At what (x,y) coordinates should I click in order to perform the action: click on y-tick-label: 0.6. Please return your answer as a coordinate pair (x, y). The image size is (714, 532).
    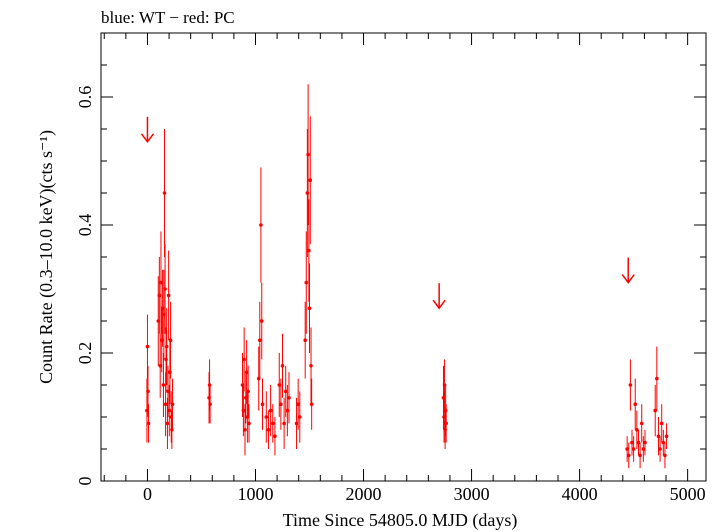
    Looking at the image, I should click on (85, 97).